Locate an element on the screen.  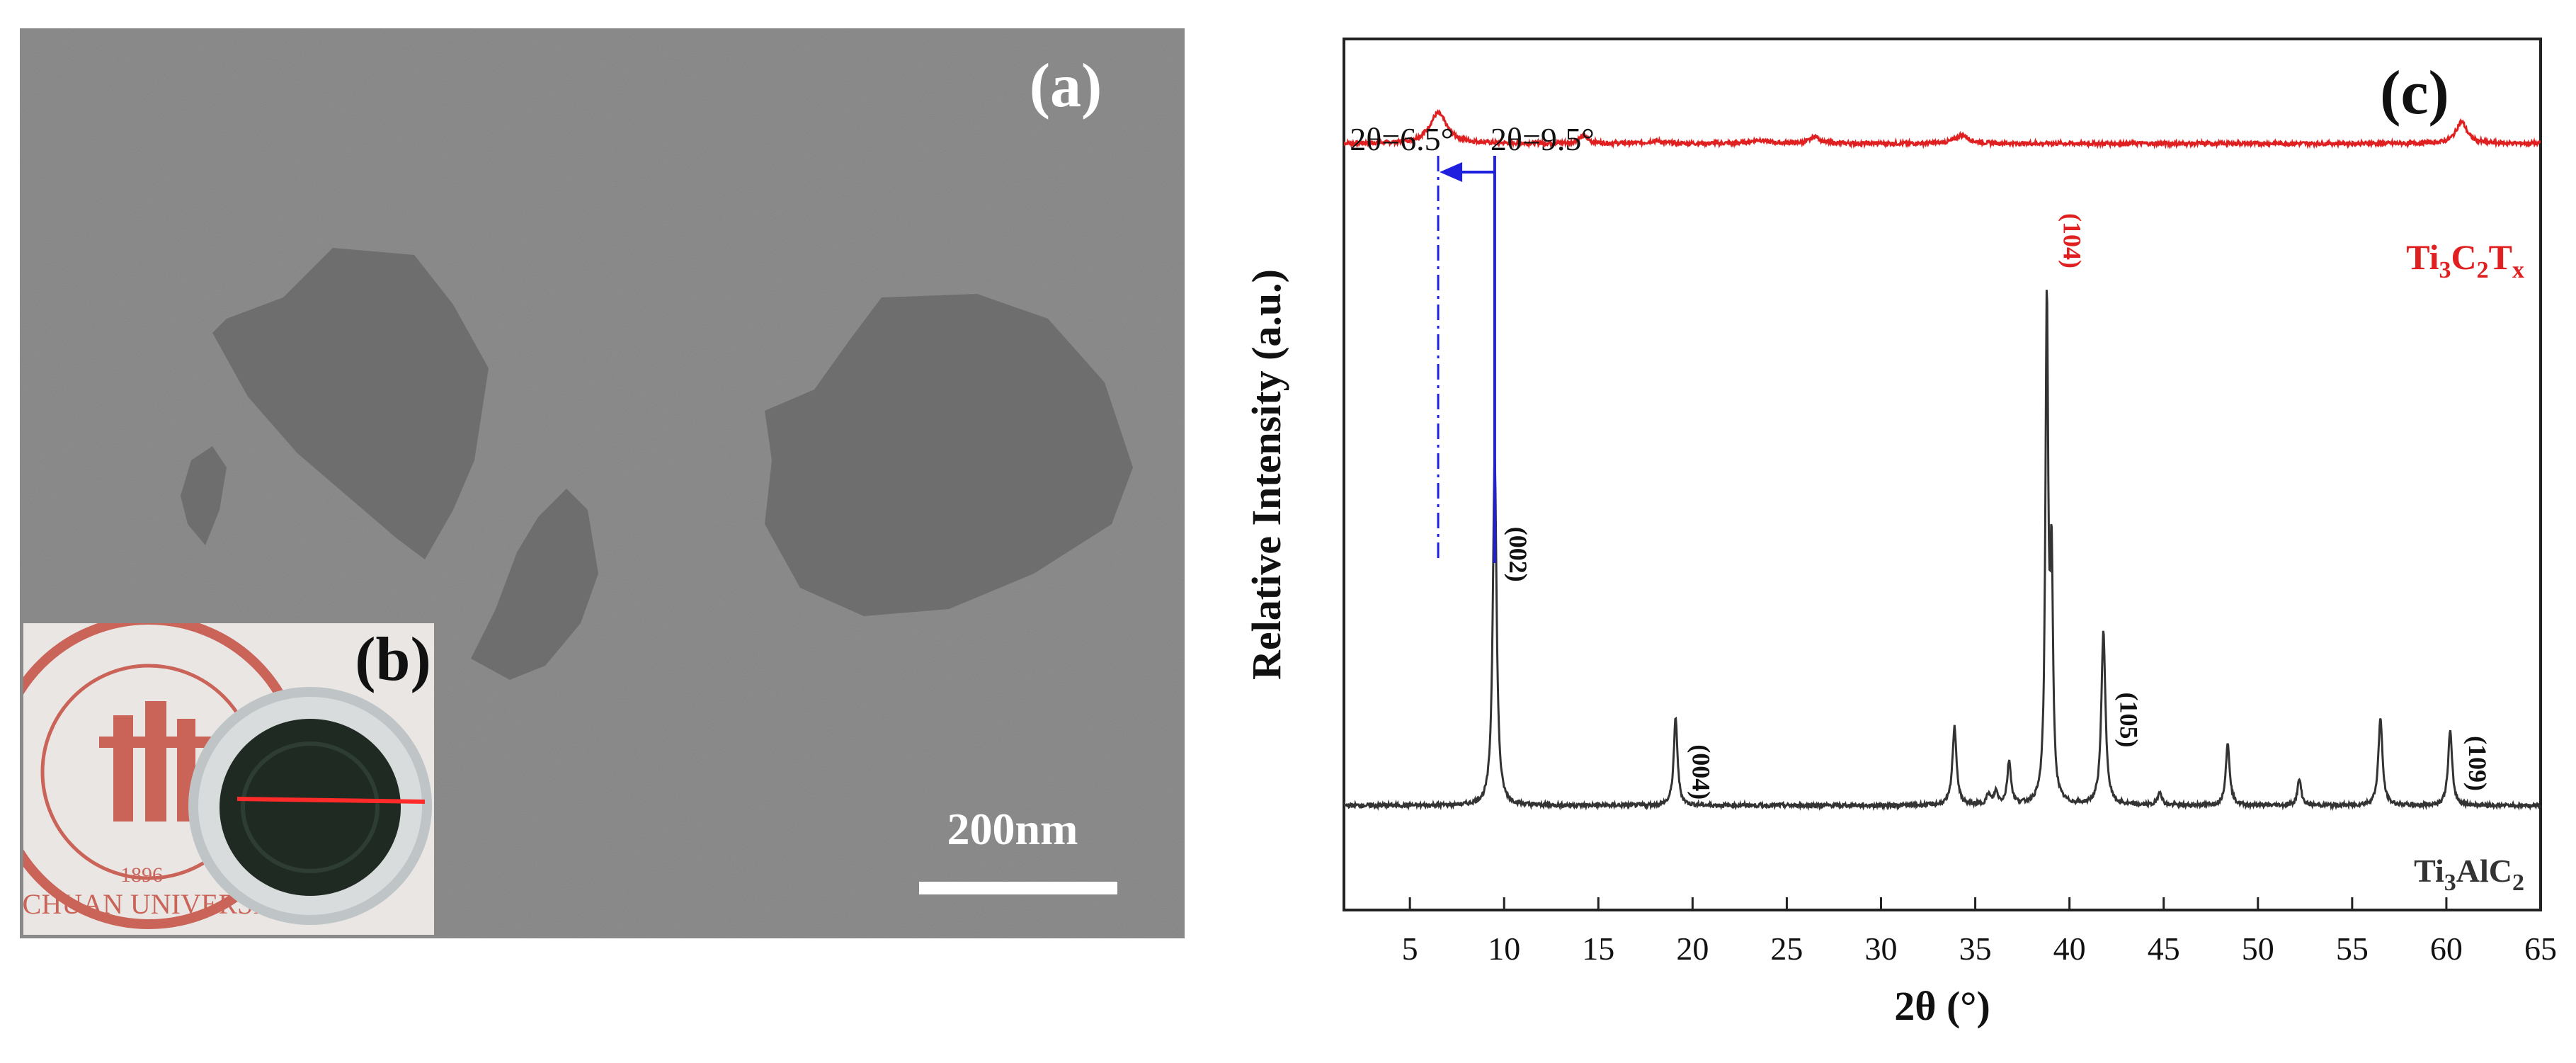
x-tick-label: 60 is located at coordinates (2446, 949).